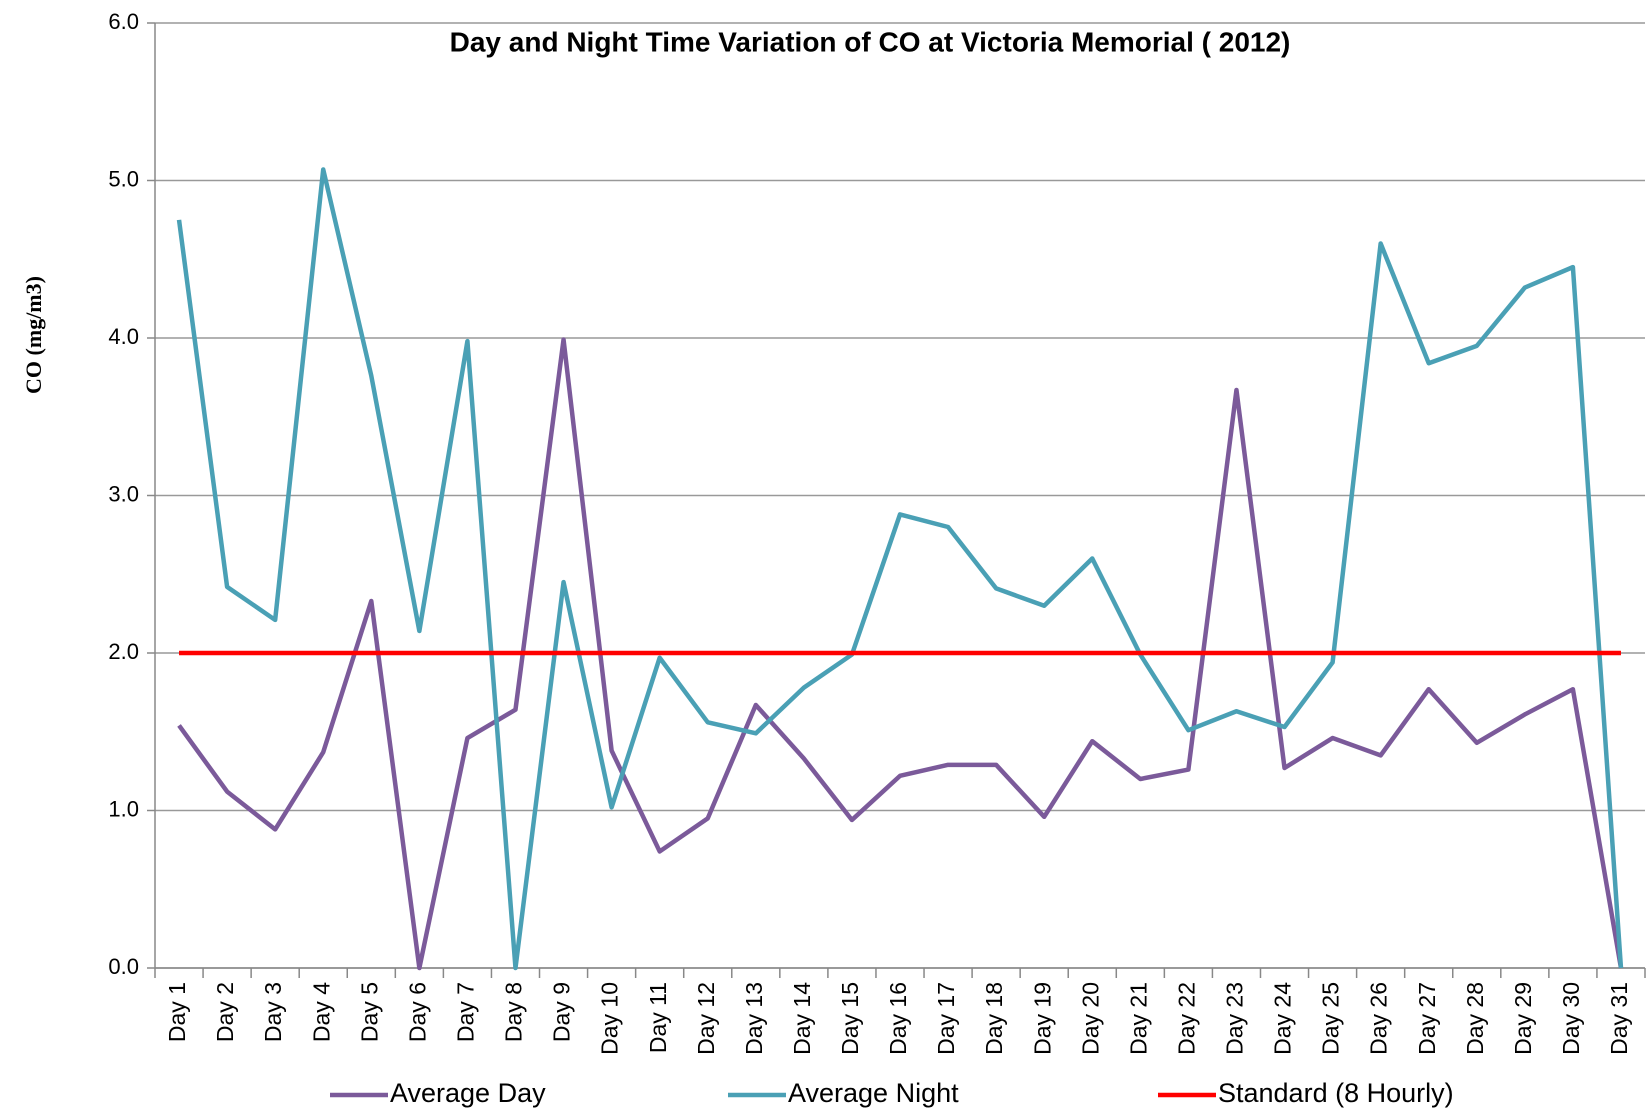 Image resolution: width=1648 pixels, height=1118 pixels. I want to click on x-tick-label: Day 20, so click(1090, 1018).